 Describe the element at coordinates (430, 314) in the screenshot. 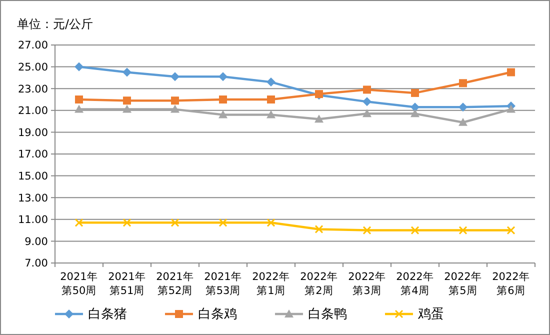

I see `legend-label: 鸡蛋` at that location.